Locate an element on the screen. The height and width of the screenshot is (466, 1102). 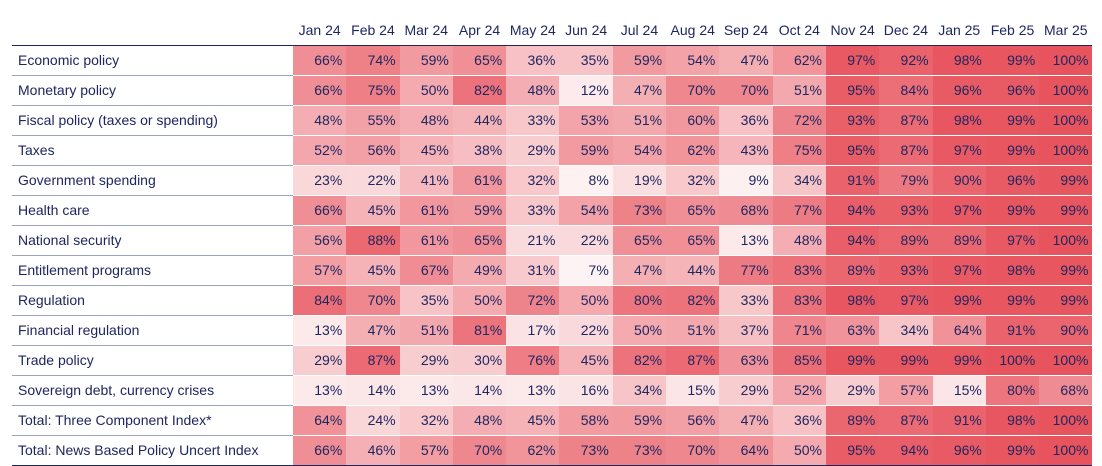
heat-cell: 80% is located at coordinates (1012, 390).